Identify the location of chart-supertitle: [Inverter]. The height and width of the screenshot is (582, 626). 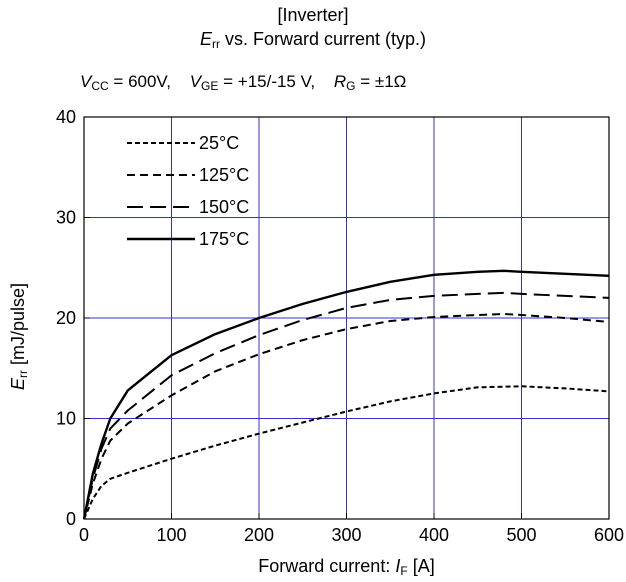
(313, 15).